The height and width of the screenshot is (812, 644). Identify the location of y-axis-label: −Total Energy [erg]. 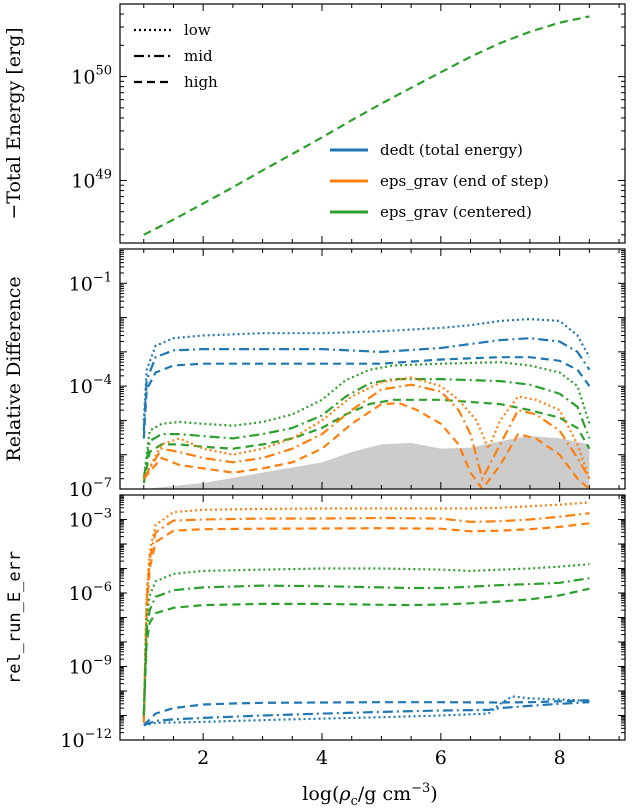
(14, 123).